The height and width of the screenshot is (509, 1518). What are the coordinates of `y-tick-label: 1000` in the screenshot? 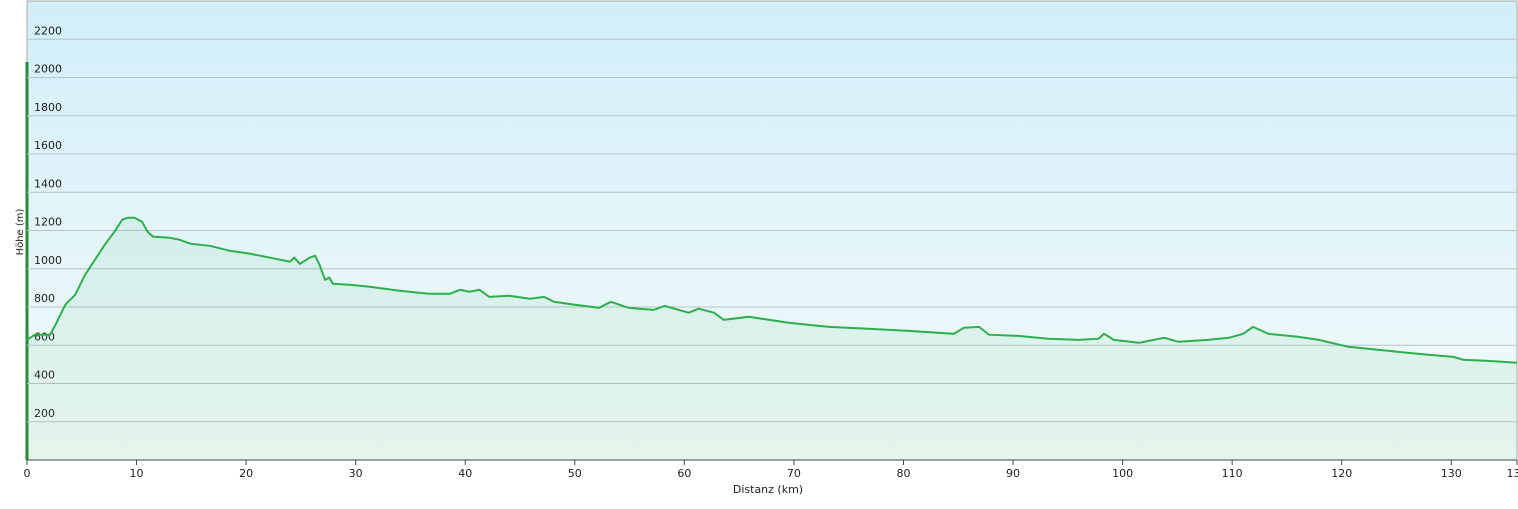 It's located at (48, 260).